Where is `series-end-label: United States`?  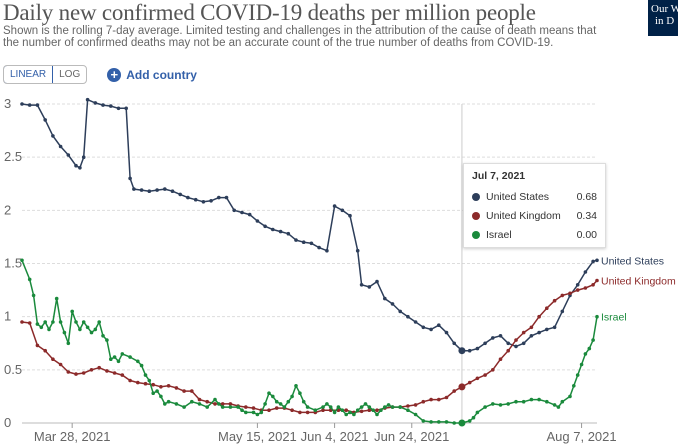
series-end-label: United States is located at coordinates (632, 261).